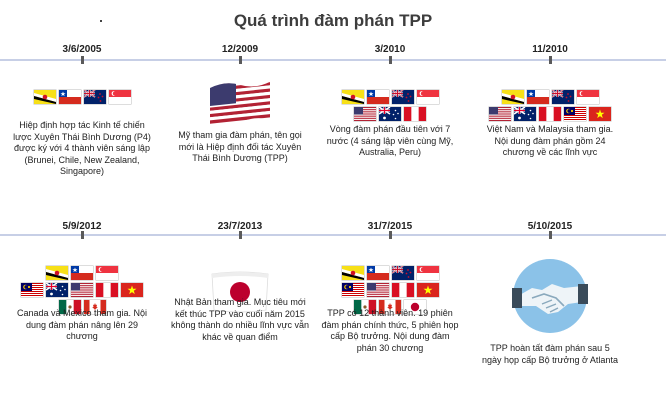  Describe the element at coordinates (240, 49) in the screenshot. I see `event-date: 12/2009` at that location.